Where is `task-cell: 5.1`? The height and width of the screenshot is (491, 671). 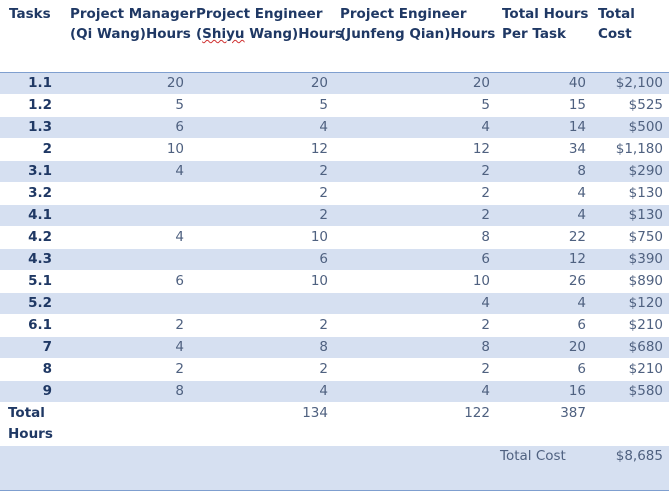
task-cell: 5.1 is located at coordinates (32, 281).